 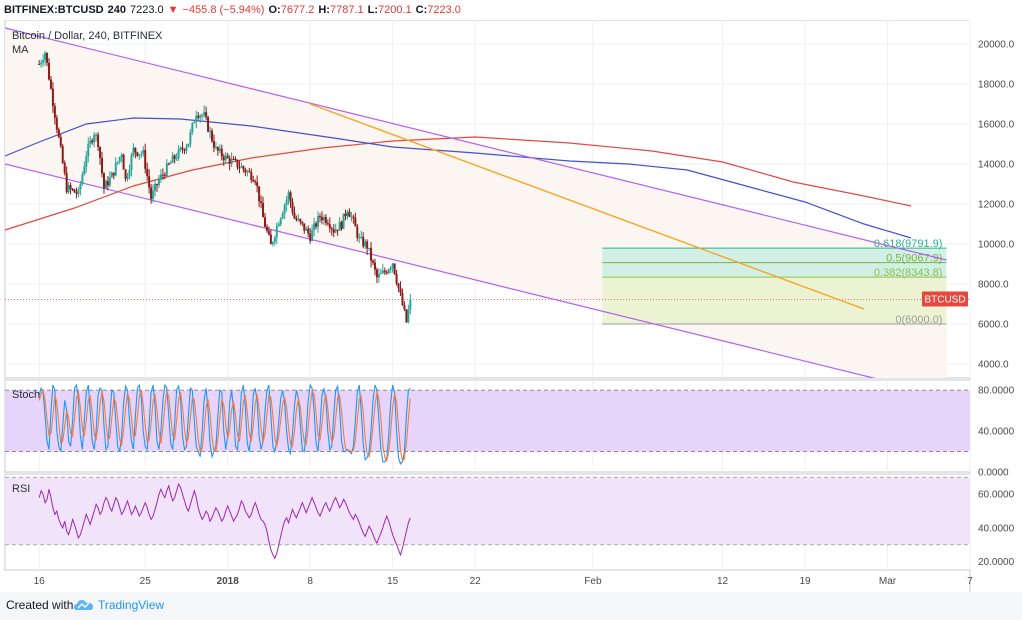 I want to click on x-tick-label: 8, so click(x=310, y=581).